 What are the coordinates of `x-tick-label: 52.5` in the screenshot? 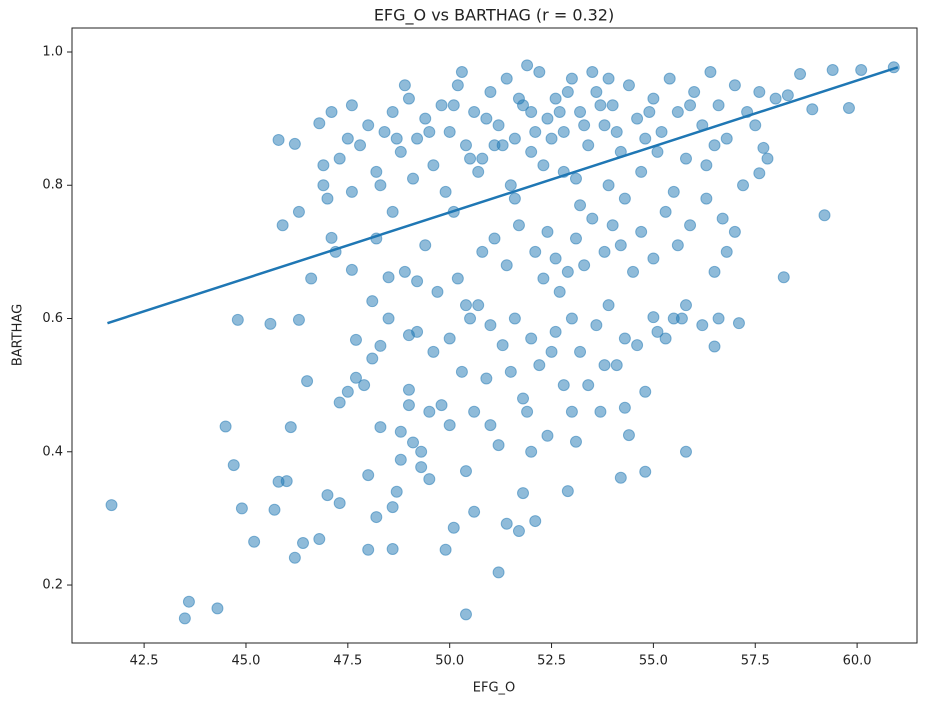 It's located at (551, 661).